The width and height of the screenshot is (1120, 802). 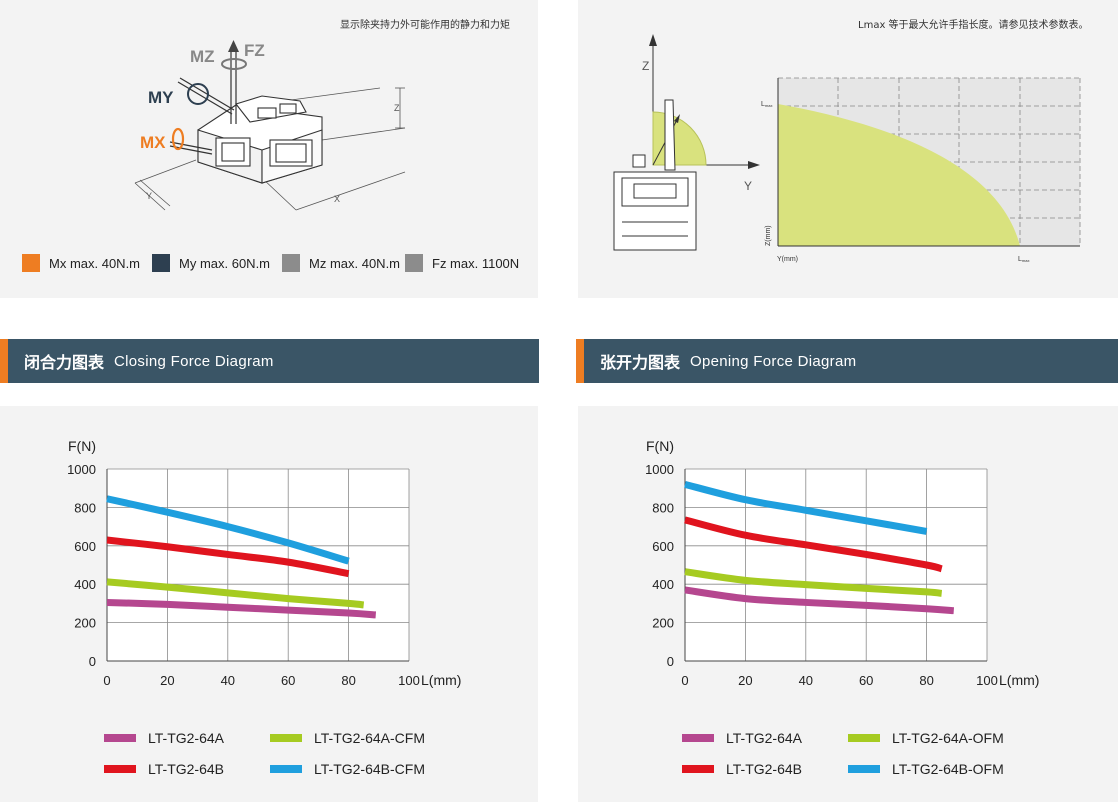 What do you see at coordinates (95, 263) in the screenshot?
I see `legend-mx-label: Mx max. 40N.m` at bounding box center [95, 263].